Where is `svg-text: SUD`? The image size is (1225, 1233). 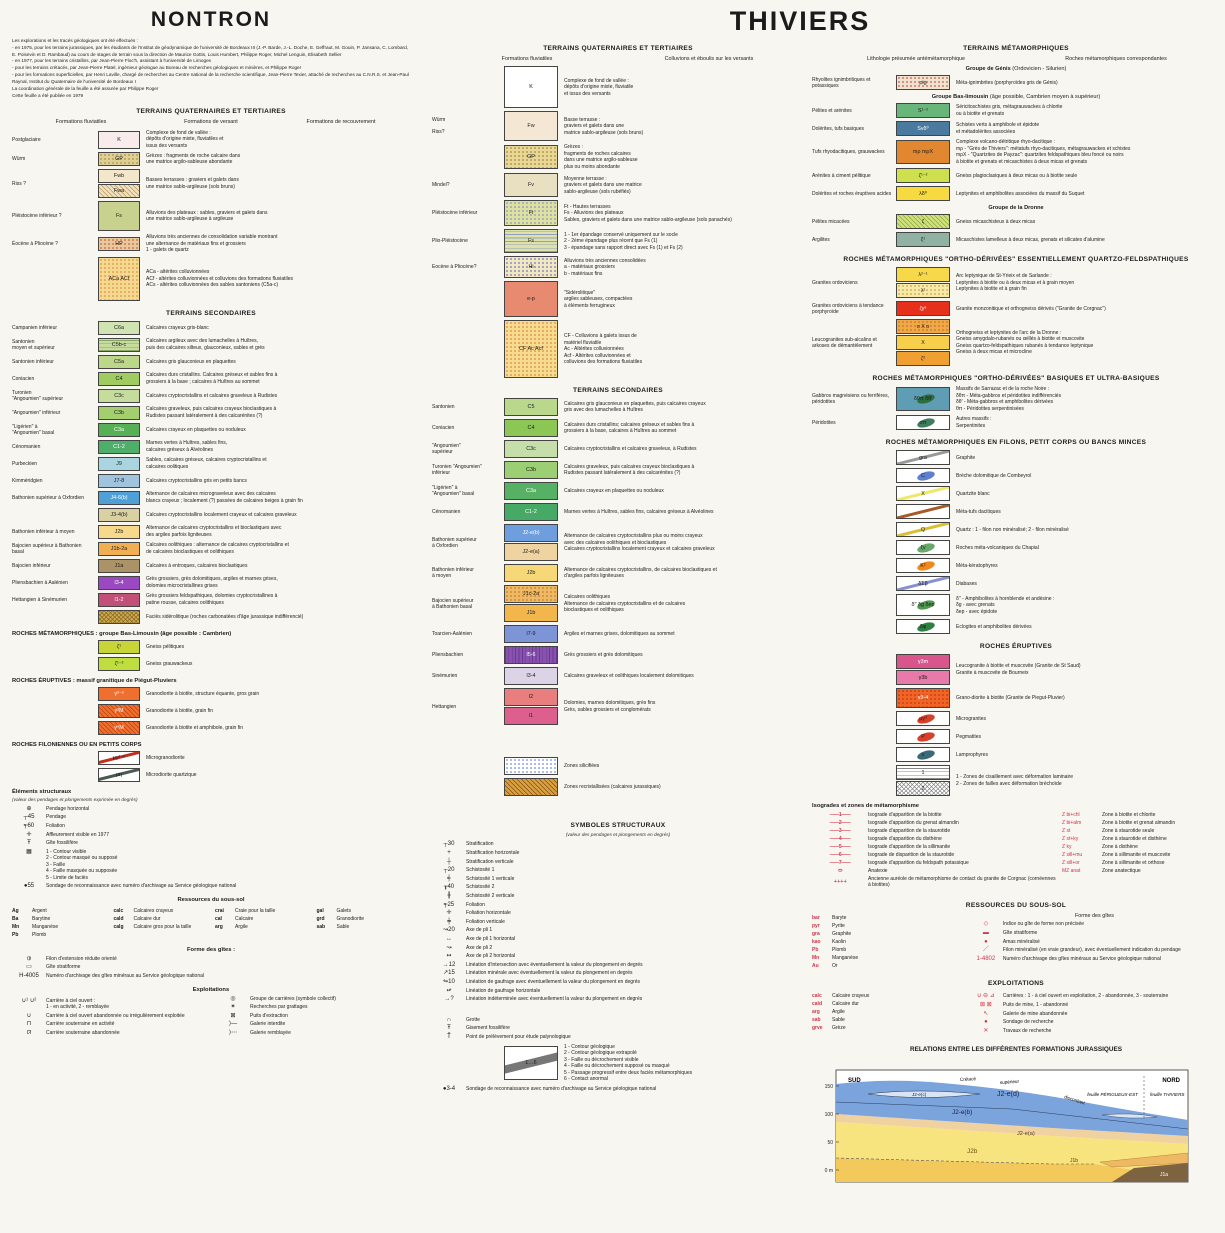
svg-text: SUD is located at coordinates (854, 1081).